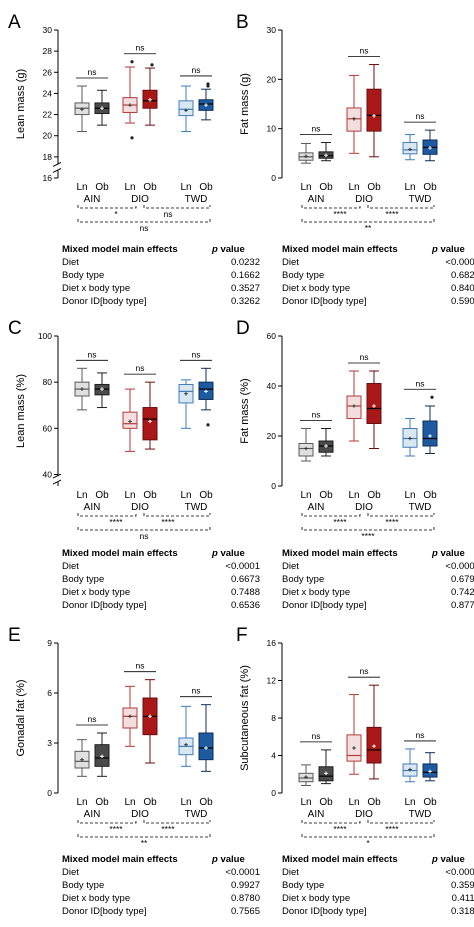  What do you see at coordinates (245, 885) in the screenshot?
I see `table-p-value: 0.9927` at bounding box center [245, 885].